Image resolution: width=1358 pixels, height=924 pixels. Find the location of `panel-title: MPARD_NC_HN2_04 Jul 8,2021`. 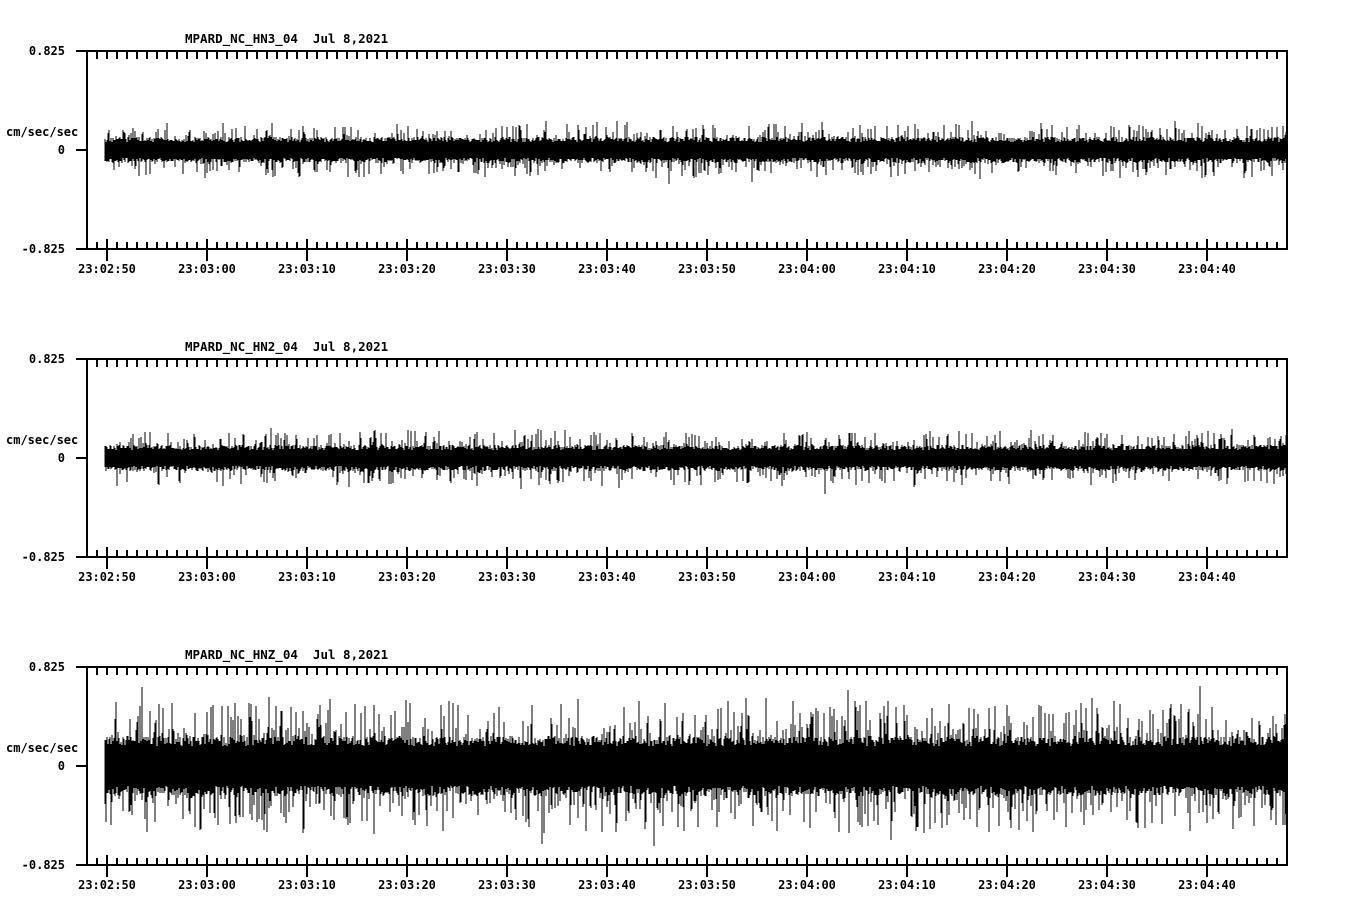

panel-title: MPARD_NC_HN2_04 Jul 8,2021 is located at coordinates (287, 346).